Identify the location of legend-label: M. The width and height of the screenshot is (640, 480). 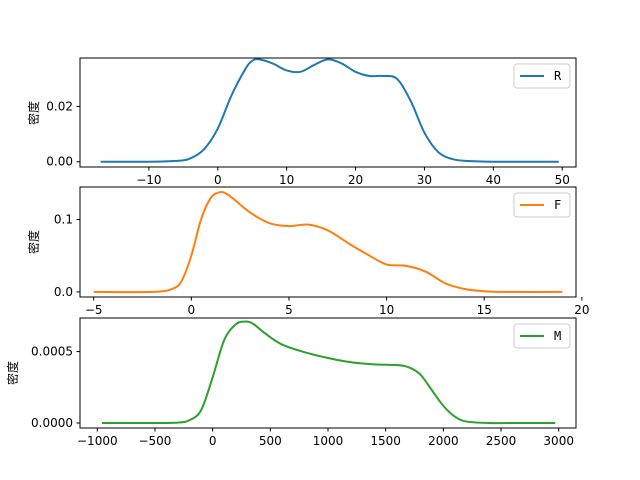
(557, 336).